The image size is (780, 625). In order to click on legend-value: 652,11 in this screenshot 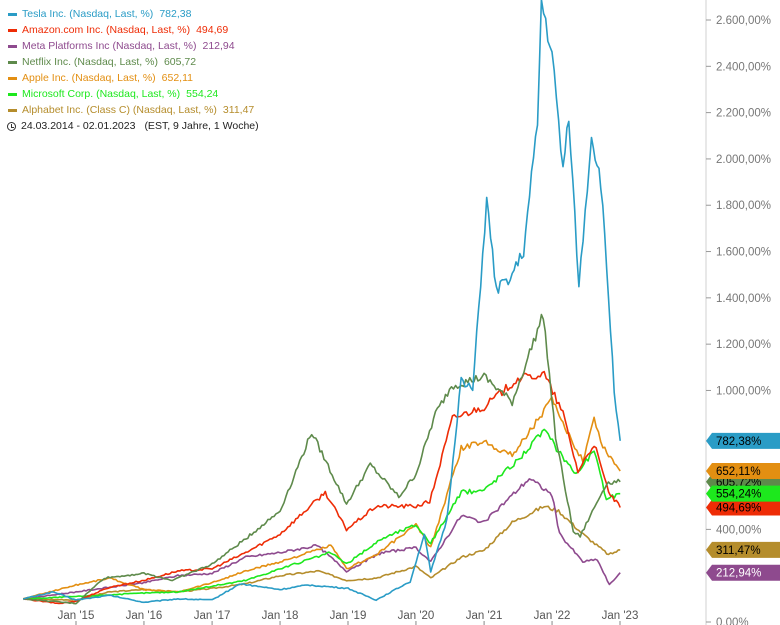, I will do `click(177, 78)`.